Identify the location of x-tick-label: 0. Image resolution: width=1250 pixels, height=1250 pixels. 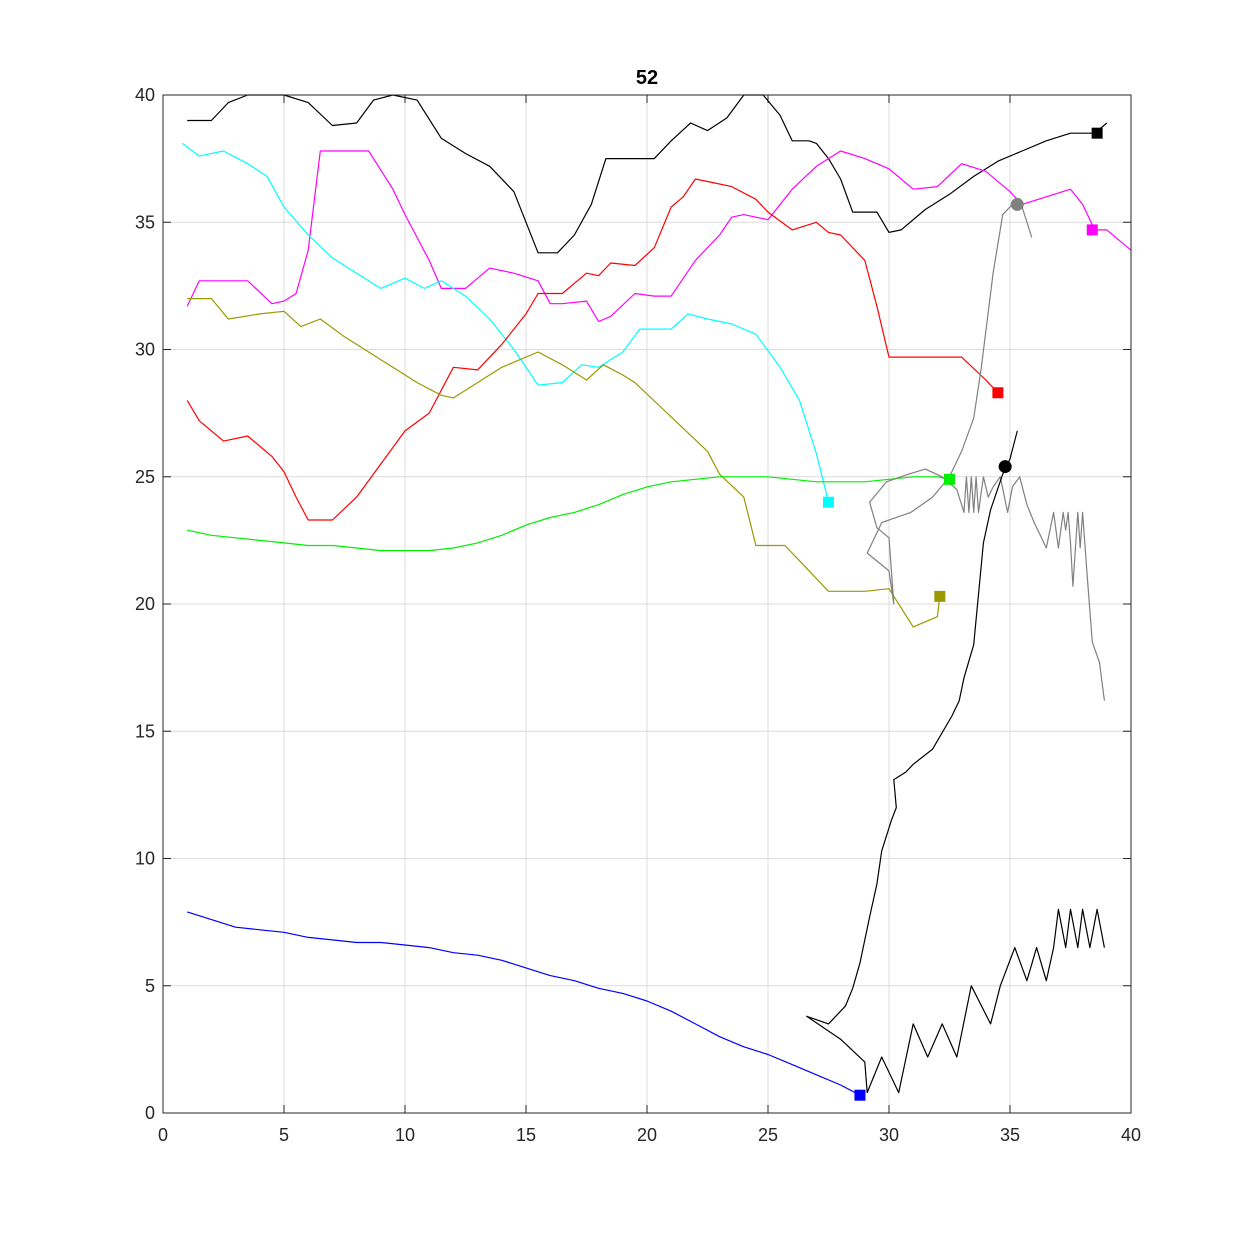
(163, 1135).